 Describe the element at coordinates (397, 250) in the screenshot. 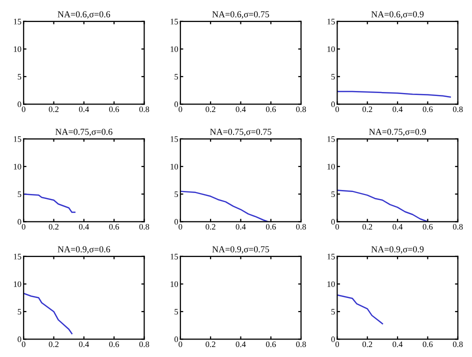

I see `chart-title: NA=0.9,σ=0.9` at that location.